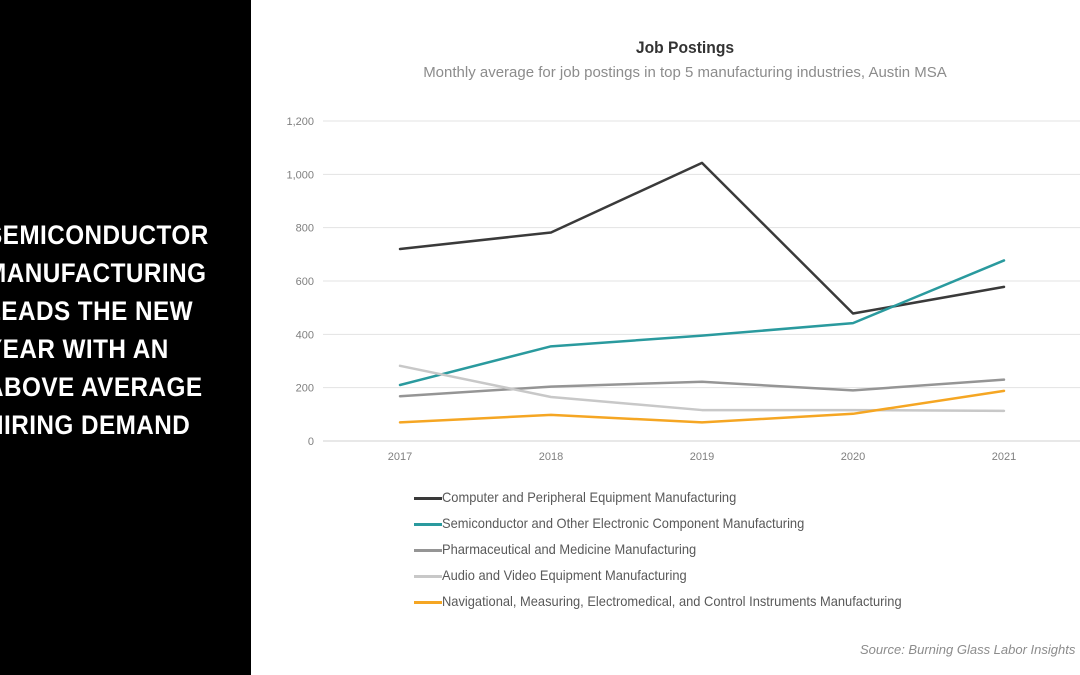 This screenshot has height=675, width=1080. What do you see at coordinates (551, 457) in the screenshot?
I see `x-tick-label: 2018` at bounding box center [551, 457].